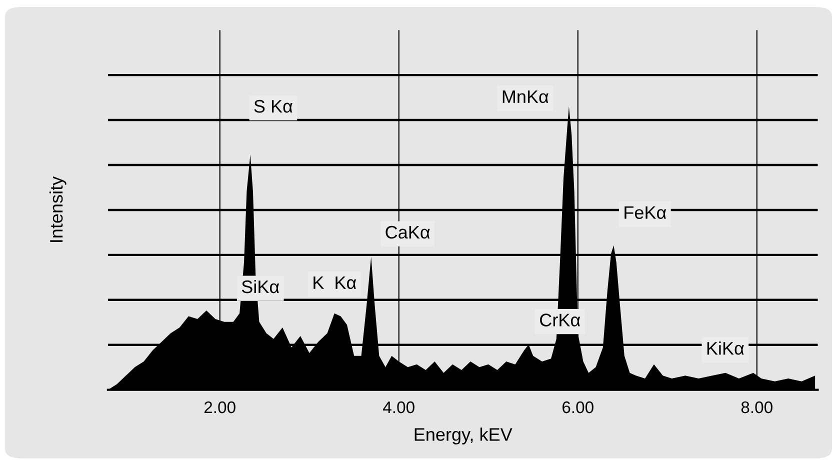 This screenshot has height=463, width=837. I want to click on annotation: MnKα, so click(525, 97).